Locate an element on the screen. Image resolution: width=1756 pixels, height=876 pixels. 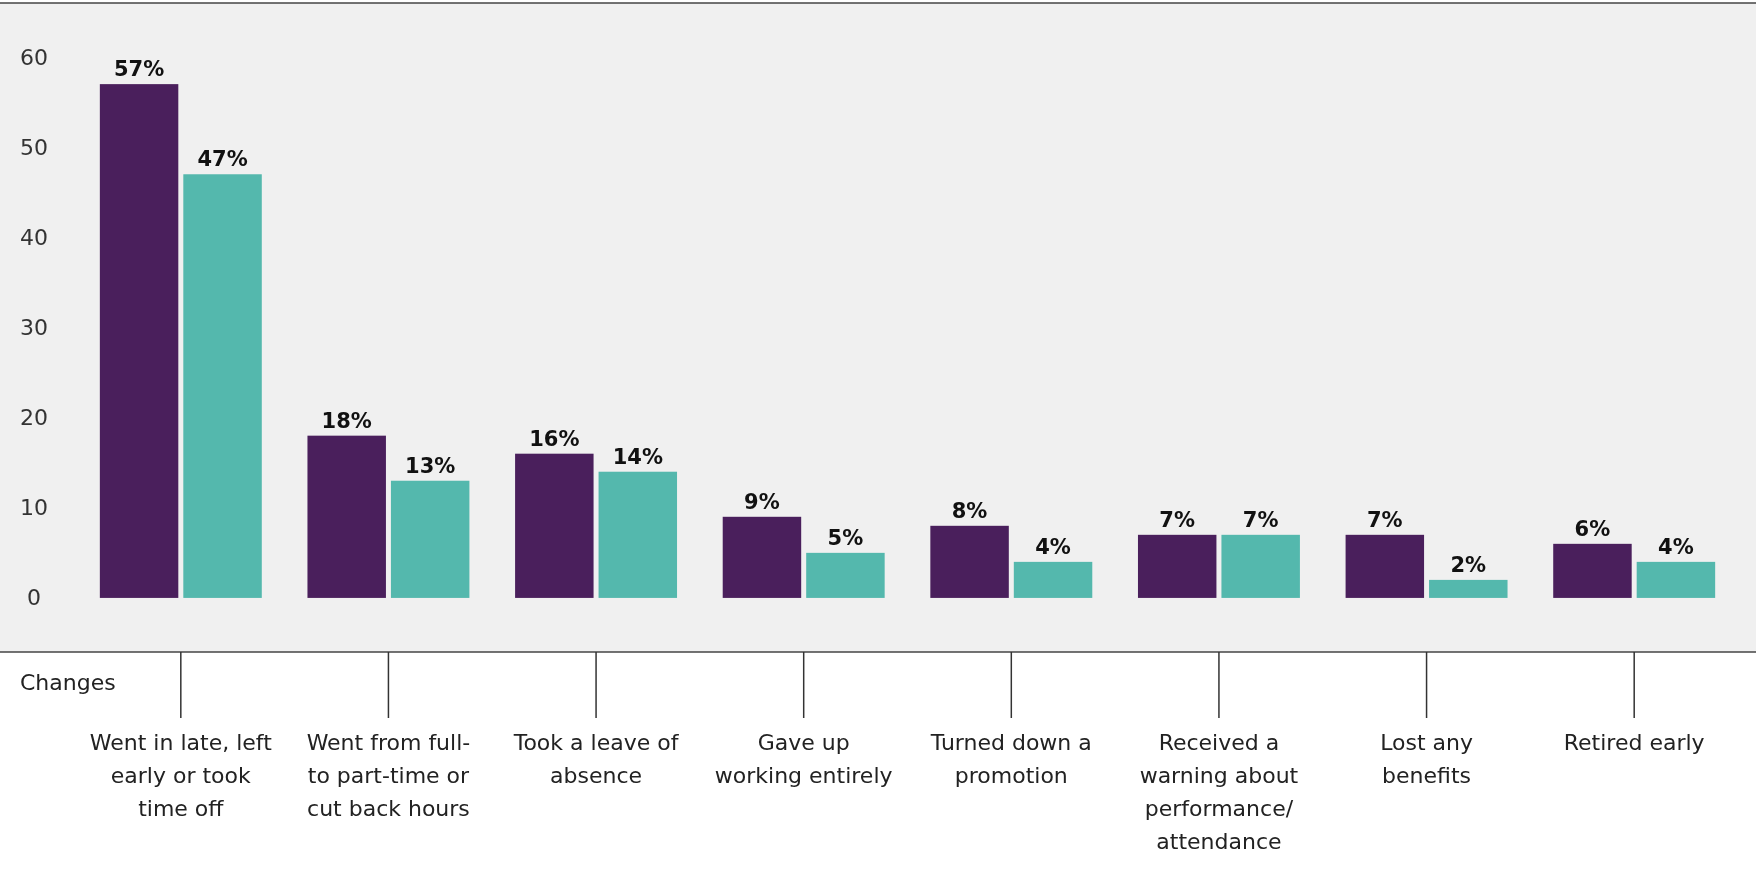
y-tick-label: 10 is located at coordinates (34, 508).